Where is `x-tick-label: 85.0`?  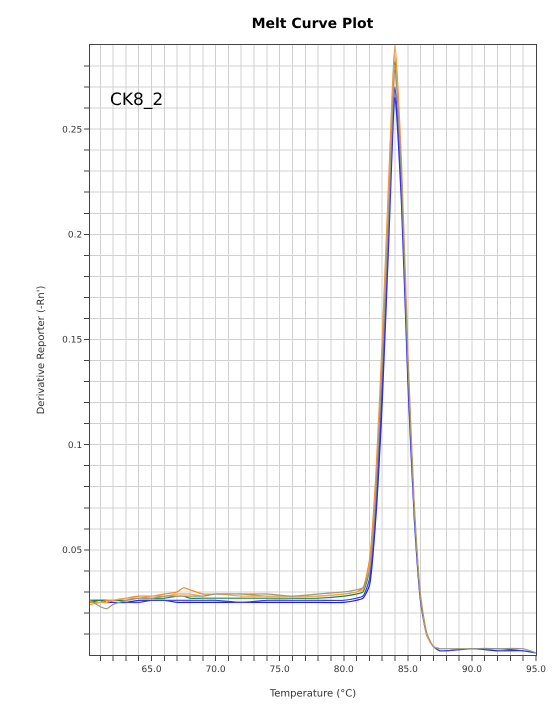
x-tick-label: 85.0 is located at coordinates (408, 669).